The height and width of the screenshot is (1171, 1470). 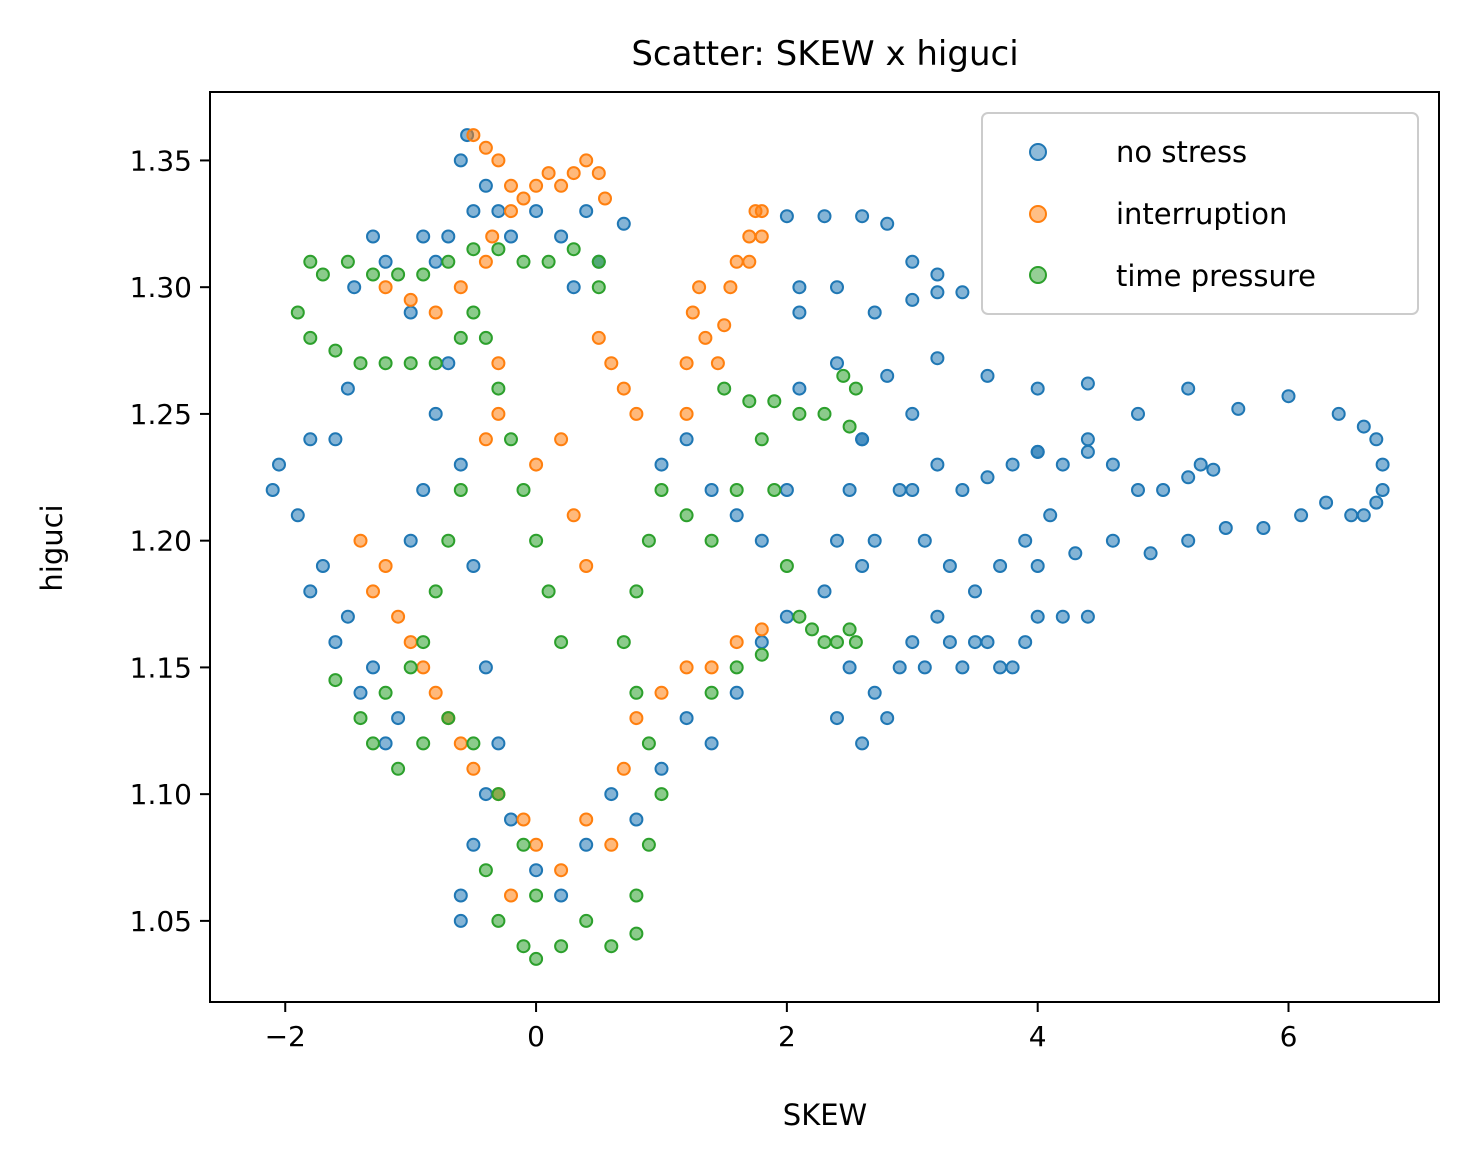 What do you see at coordinates (536, 1036) in the screenshot?
I see `x-tick-label: 0` at bounding box center [536, 1036].